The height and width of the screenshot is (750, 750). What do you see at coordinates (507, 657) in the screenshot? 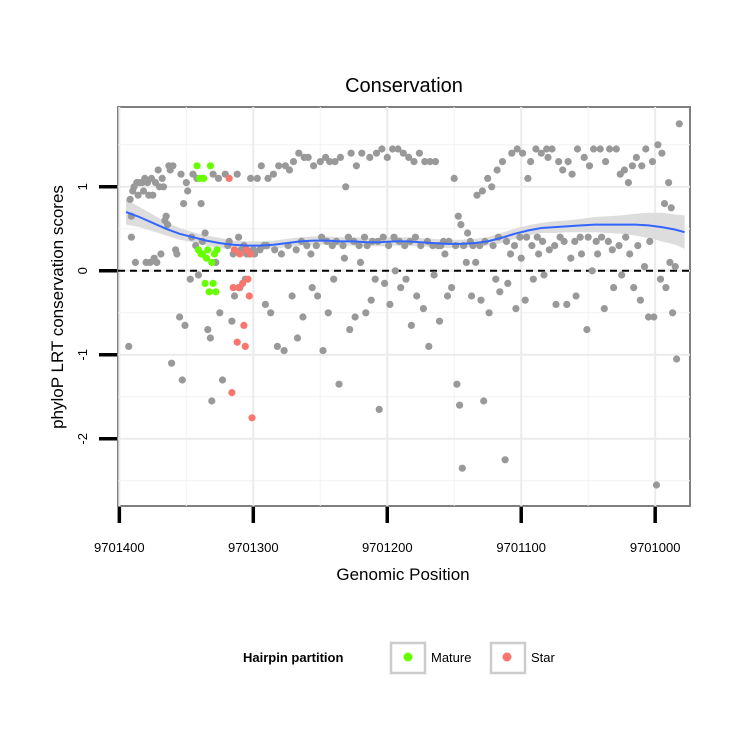
I see `legend-dot-star` at bounding box center [507, 657].